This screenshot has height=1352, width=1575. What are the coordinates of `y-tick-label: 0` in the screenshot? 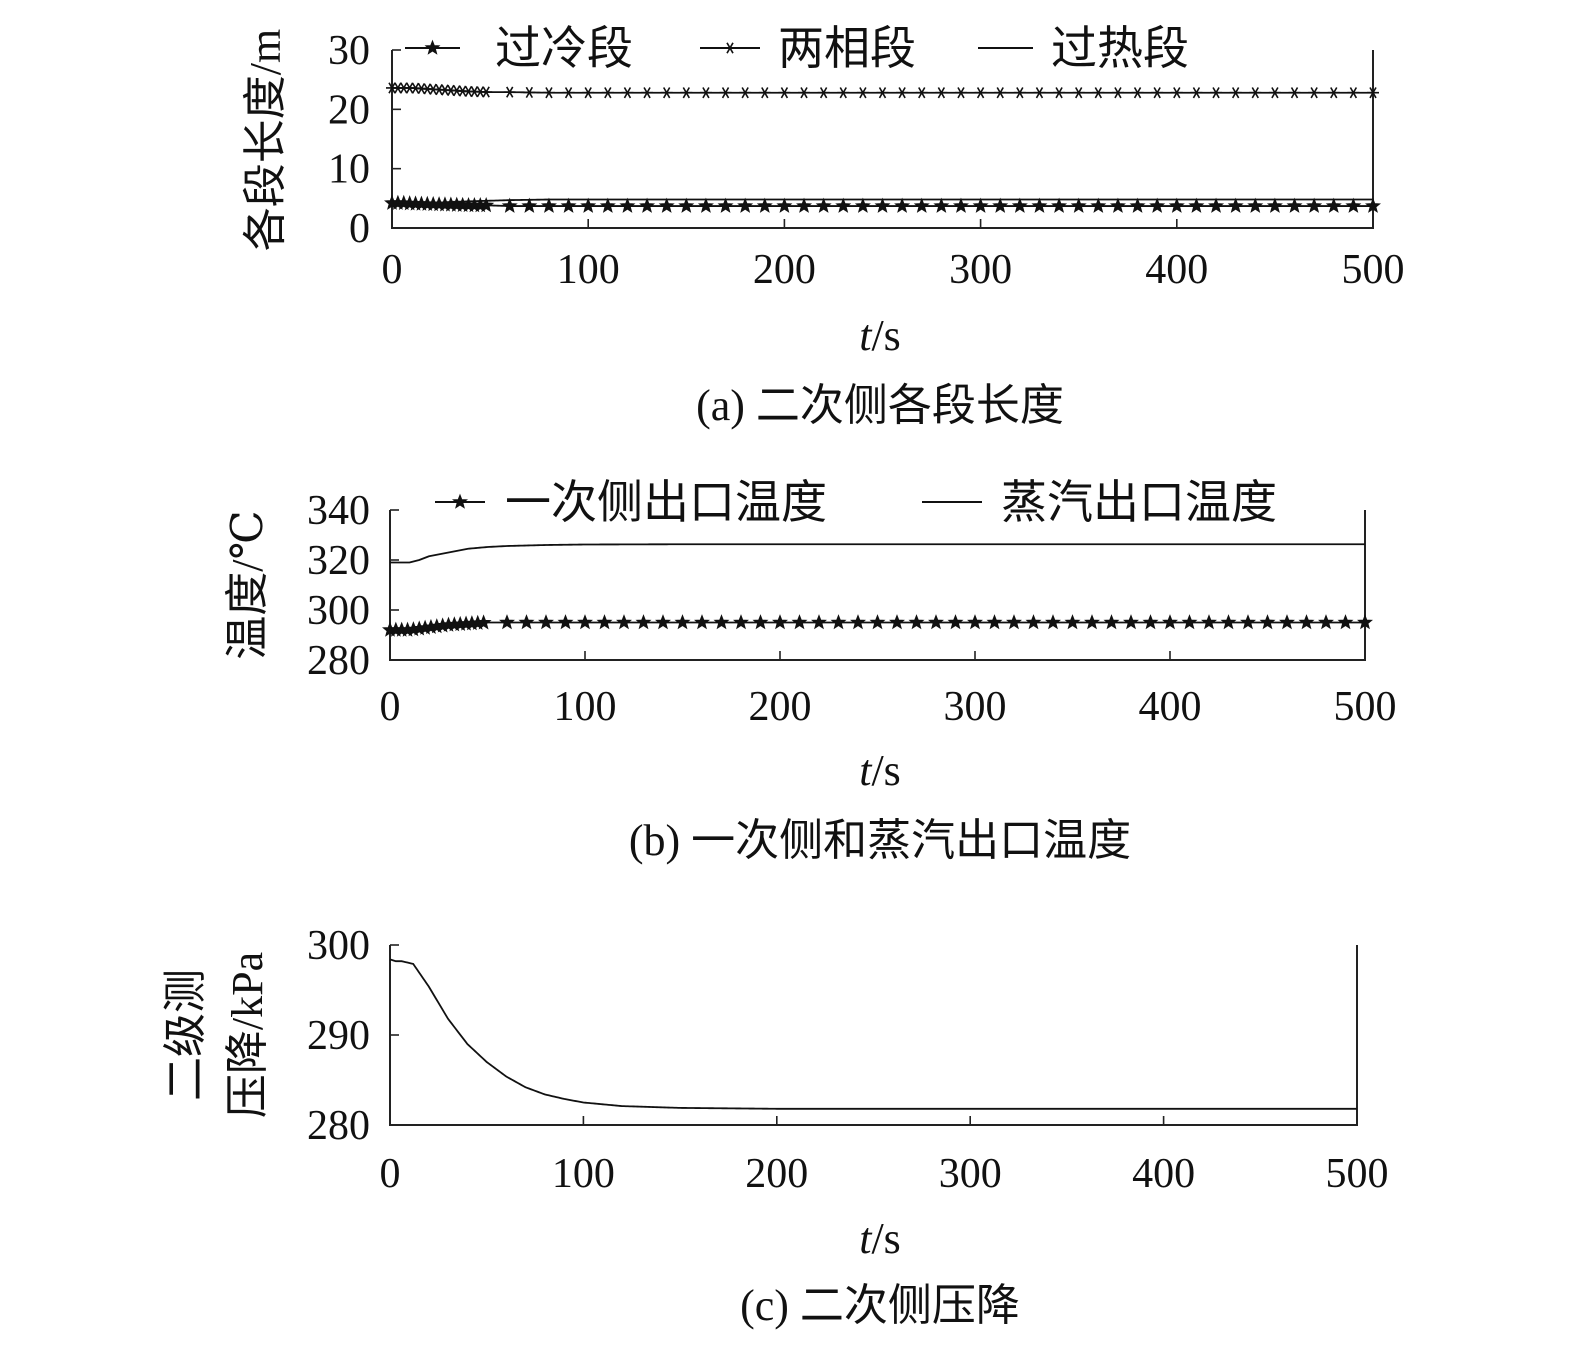 It's located at (359, 229).